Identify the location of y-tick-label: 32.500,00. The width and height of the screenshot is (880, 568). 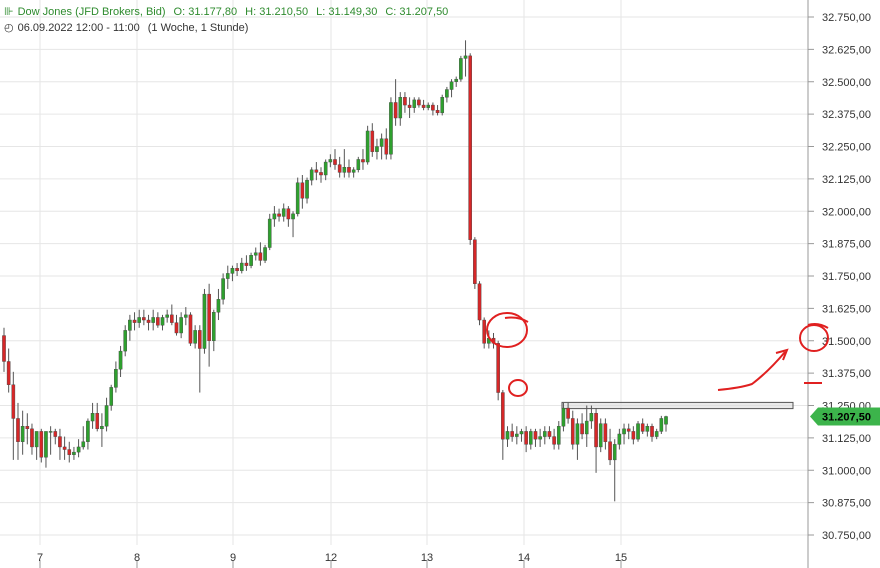
(846, 83).